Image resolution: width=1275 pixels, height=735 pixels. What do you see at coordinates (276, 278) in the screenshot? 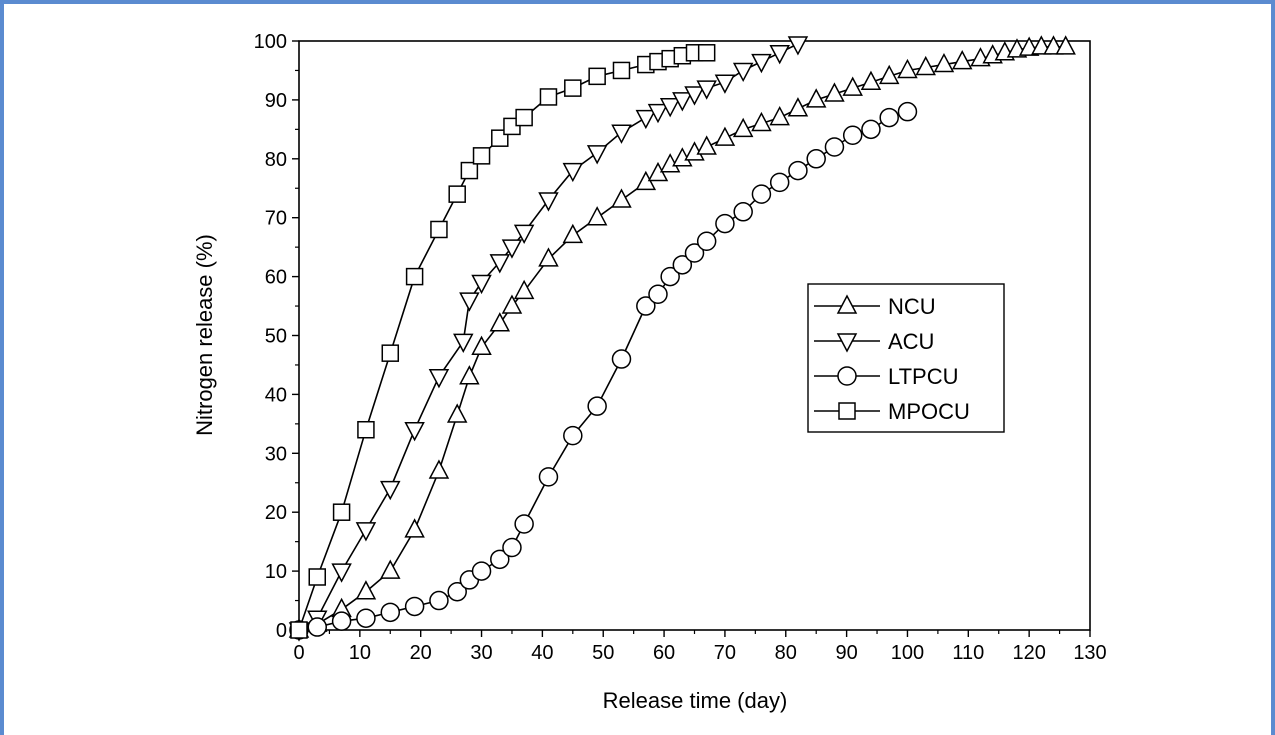
I see `y-tick-label: 60` at bounding box center [276, 278].